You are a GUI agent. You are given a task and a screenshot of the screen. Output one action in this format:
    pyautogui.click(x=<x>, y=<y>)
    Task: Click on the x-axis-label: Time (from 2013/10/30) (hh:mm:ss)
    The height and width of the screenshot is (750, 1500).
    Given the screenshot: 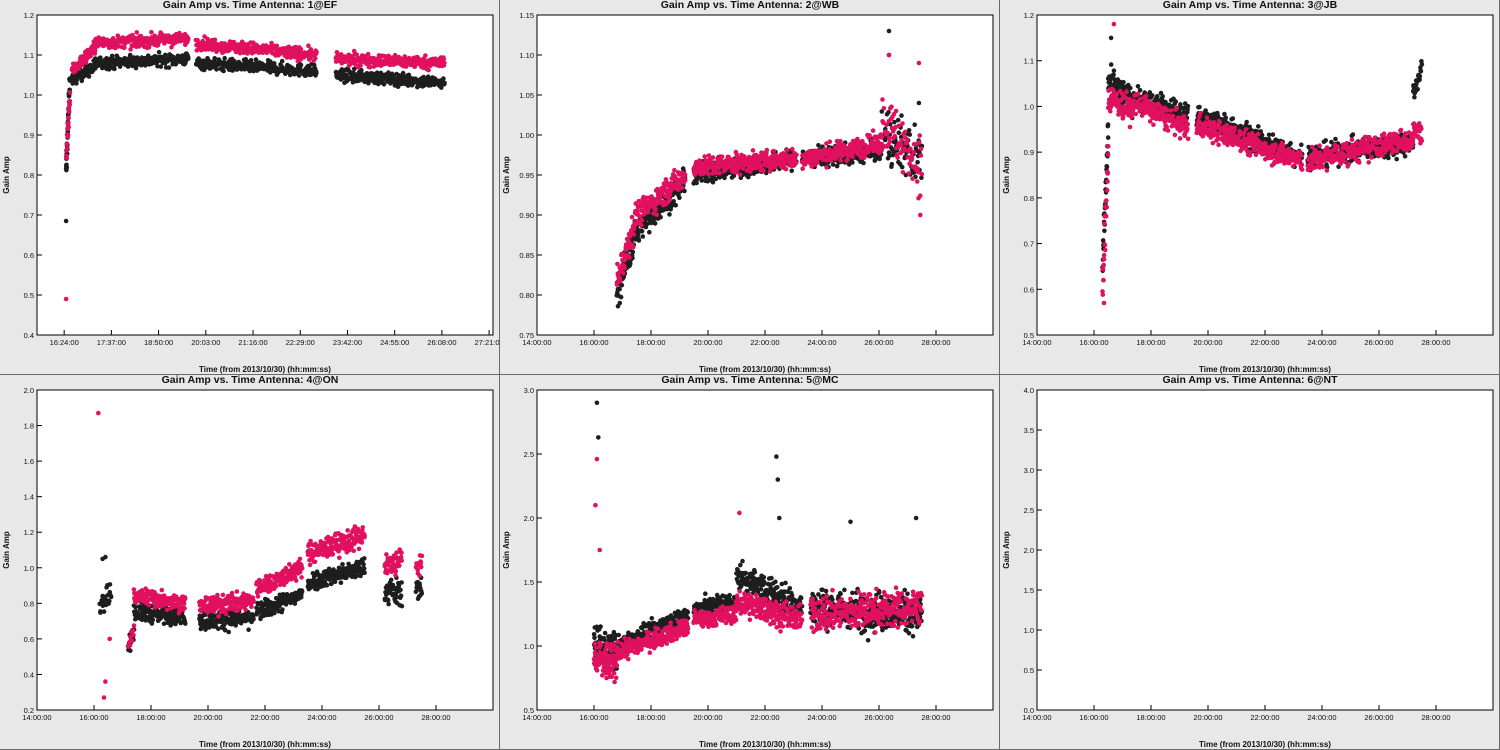 What is the action you would take?
    pyautogui.click(x=265, y=369)
    